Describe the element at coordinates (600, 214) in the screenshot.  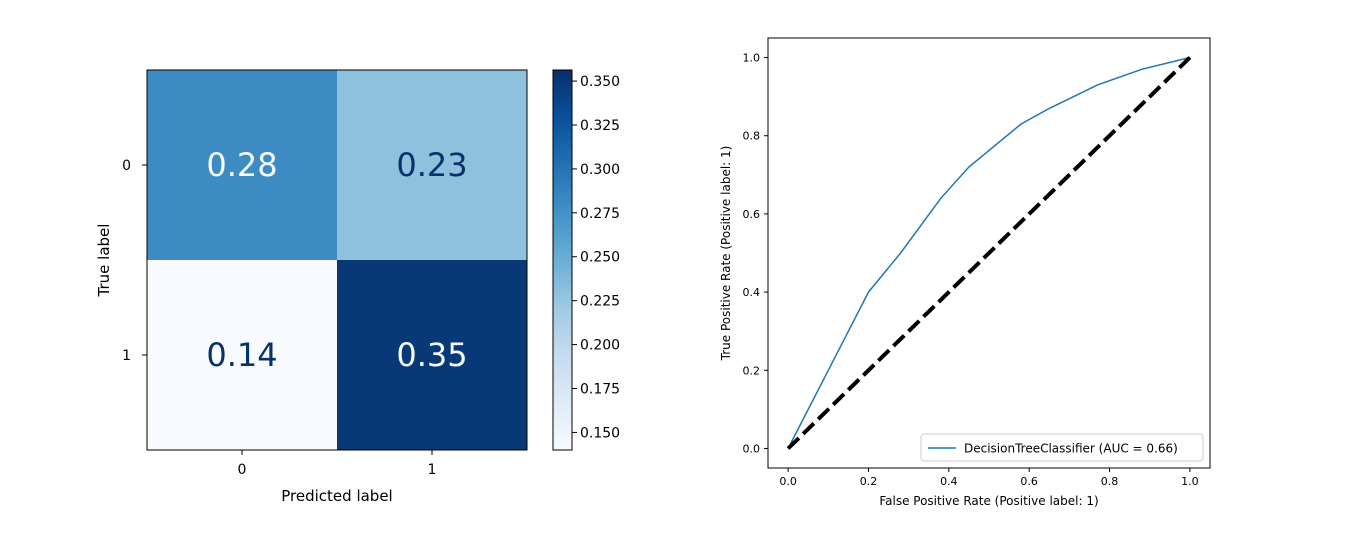
I see `colorbar-tick-label: 0.275` at that location.